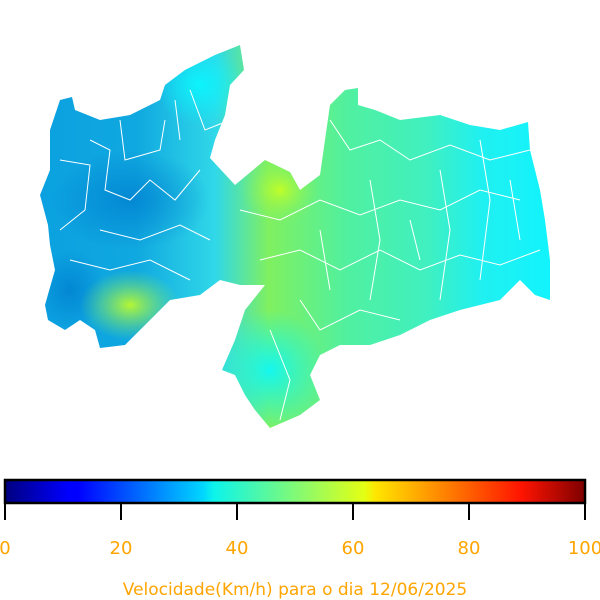 This screenshot has height=600, width=600. What do you see at coordinates (5, 548) in the screenshot?
I see `tick-label: 0` at bounding box center [5, 548].